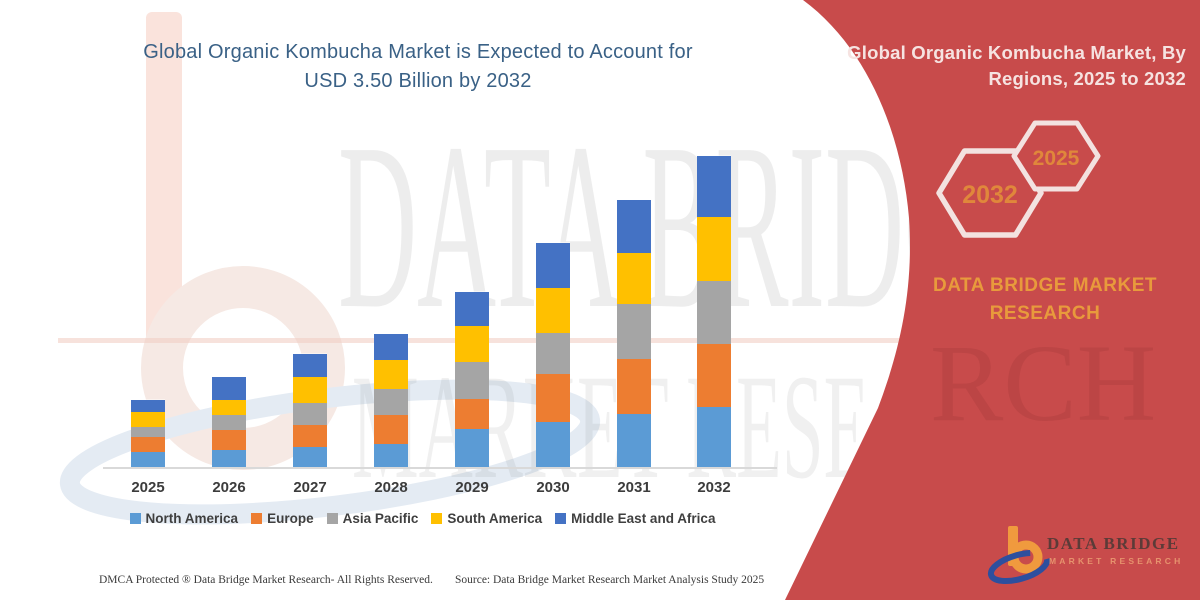 The width and height of the screenshot is (1200, 600). I want to click on bar-segment-2032-middle-east-and-africa, so click(714, 186).